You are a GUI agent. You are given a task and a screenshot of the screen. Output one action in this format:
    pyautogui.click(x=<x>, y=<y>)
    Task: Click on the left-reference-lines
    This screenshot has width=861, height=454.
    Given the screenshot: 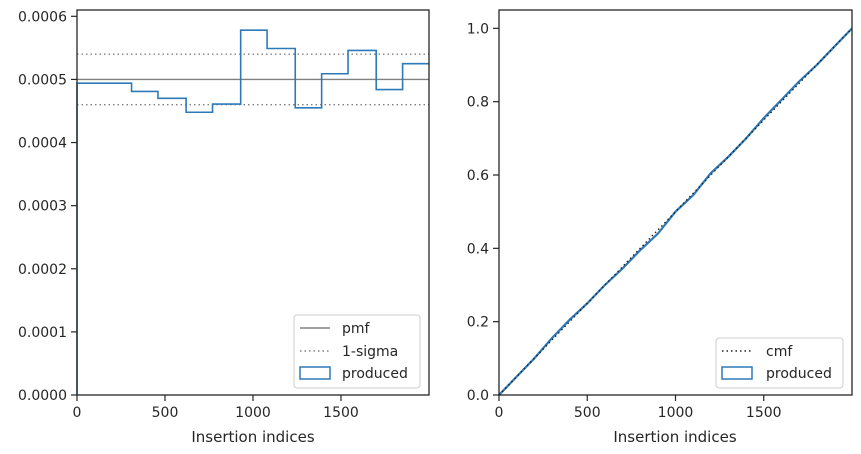 What is the action you would take?
    pyautogui.click(x=253, y=79)
    